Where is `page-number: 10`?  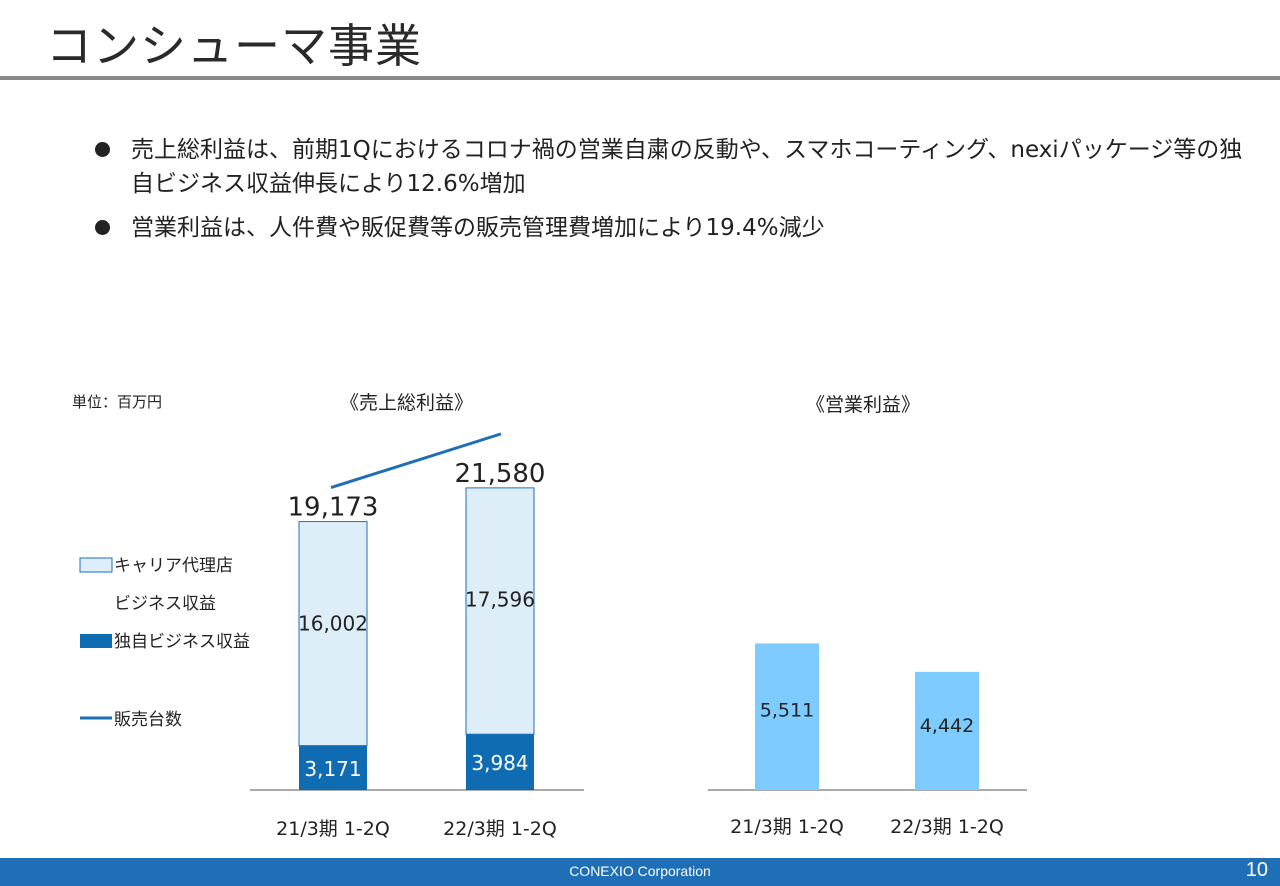
page-number: 10 is located at coordinates (1256, 870).